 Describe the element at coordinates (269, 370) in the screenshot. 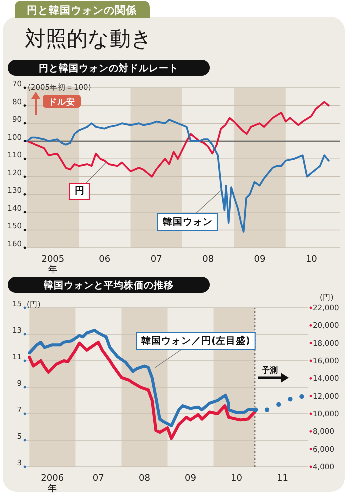

I see `annotation: 予測` at that location.